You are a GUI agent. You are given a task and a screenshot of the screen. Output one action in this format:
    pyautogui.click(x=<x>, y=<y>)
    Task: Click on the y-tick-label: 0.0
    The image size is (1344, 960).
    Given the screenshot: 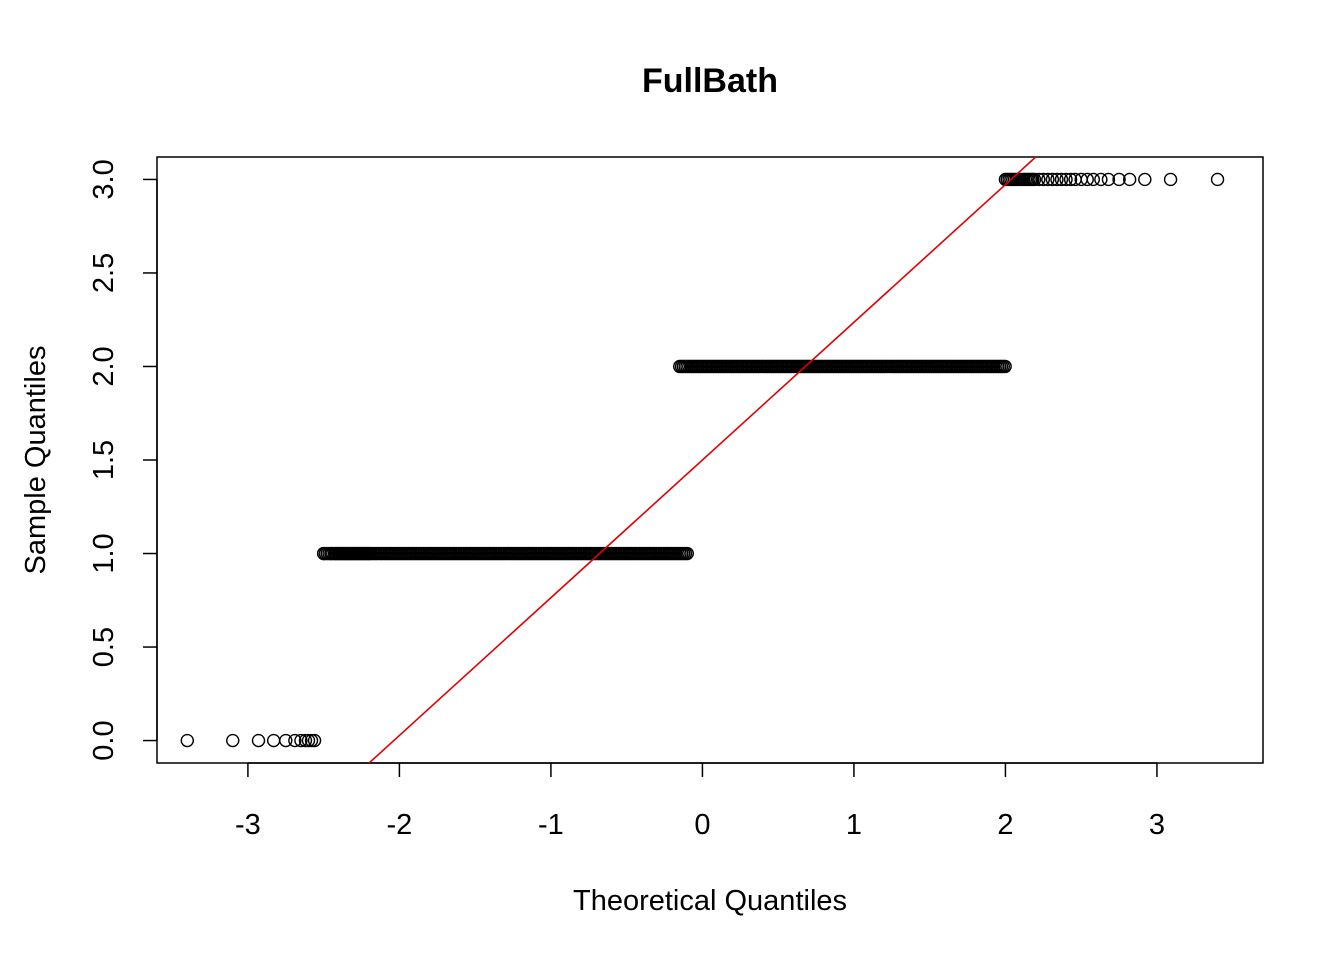 What is the action you would take?
    pyautogui.click(x=104, y=740)
    